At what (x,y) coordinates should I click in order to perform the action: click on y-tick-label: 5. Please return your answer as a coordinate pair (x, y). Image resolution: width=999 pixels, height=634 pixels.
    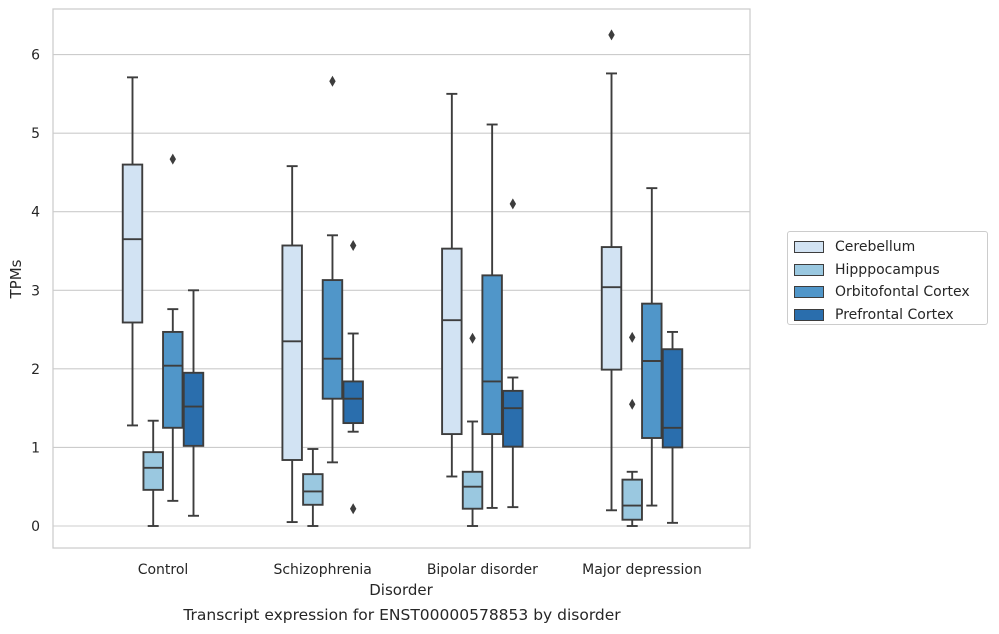
    Looking at the image, I should click on (35, 134).